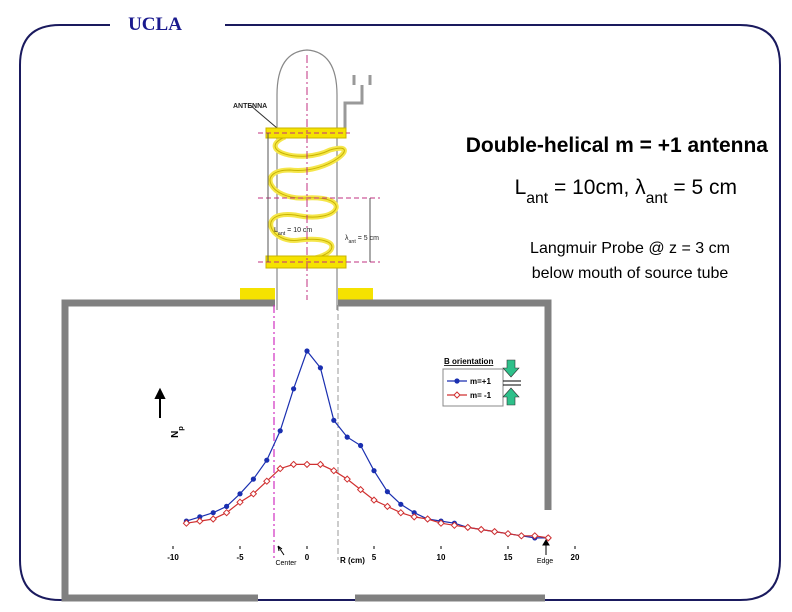 The image size is (792, 612). I want to click on source-tube, so click(307, 179).